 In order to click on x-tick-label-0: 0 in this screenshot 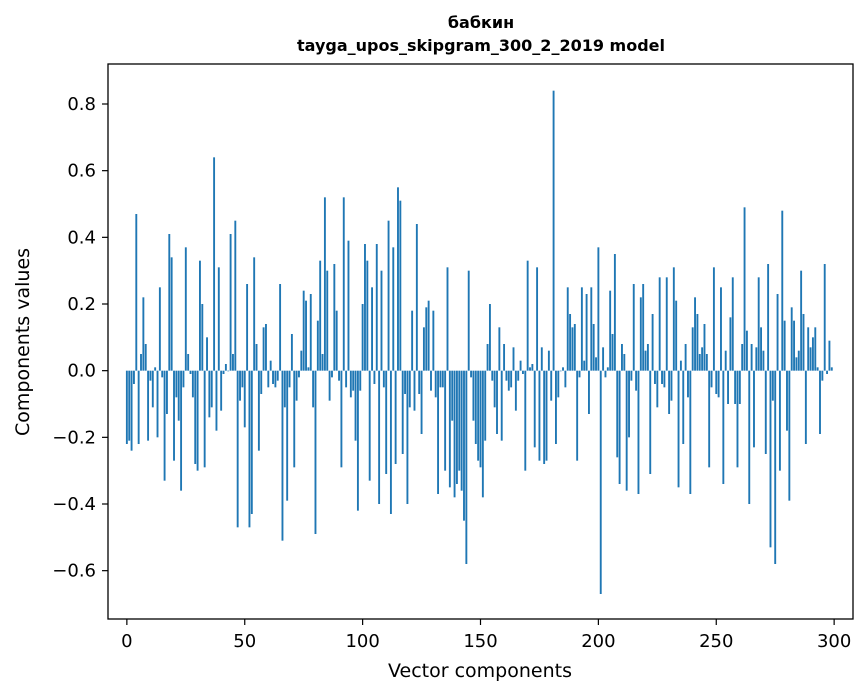, I will do `click(126, 641)`.